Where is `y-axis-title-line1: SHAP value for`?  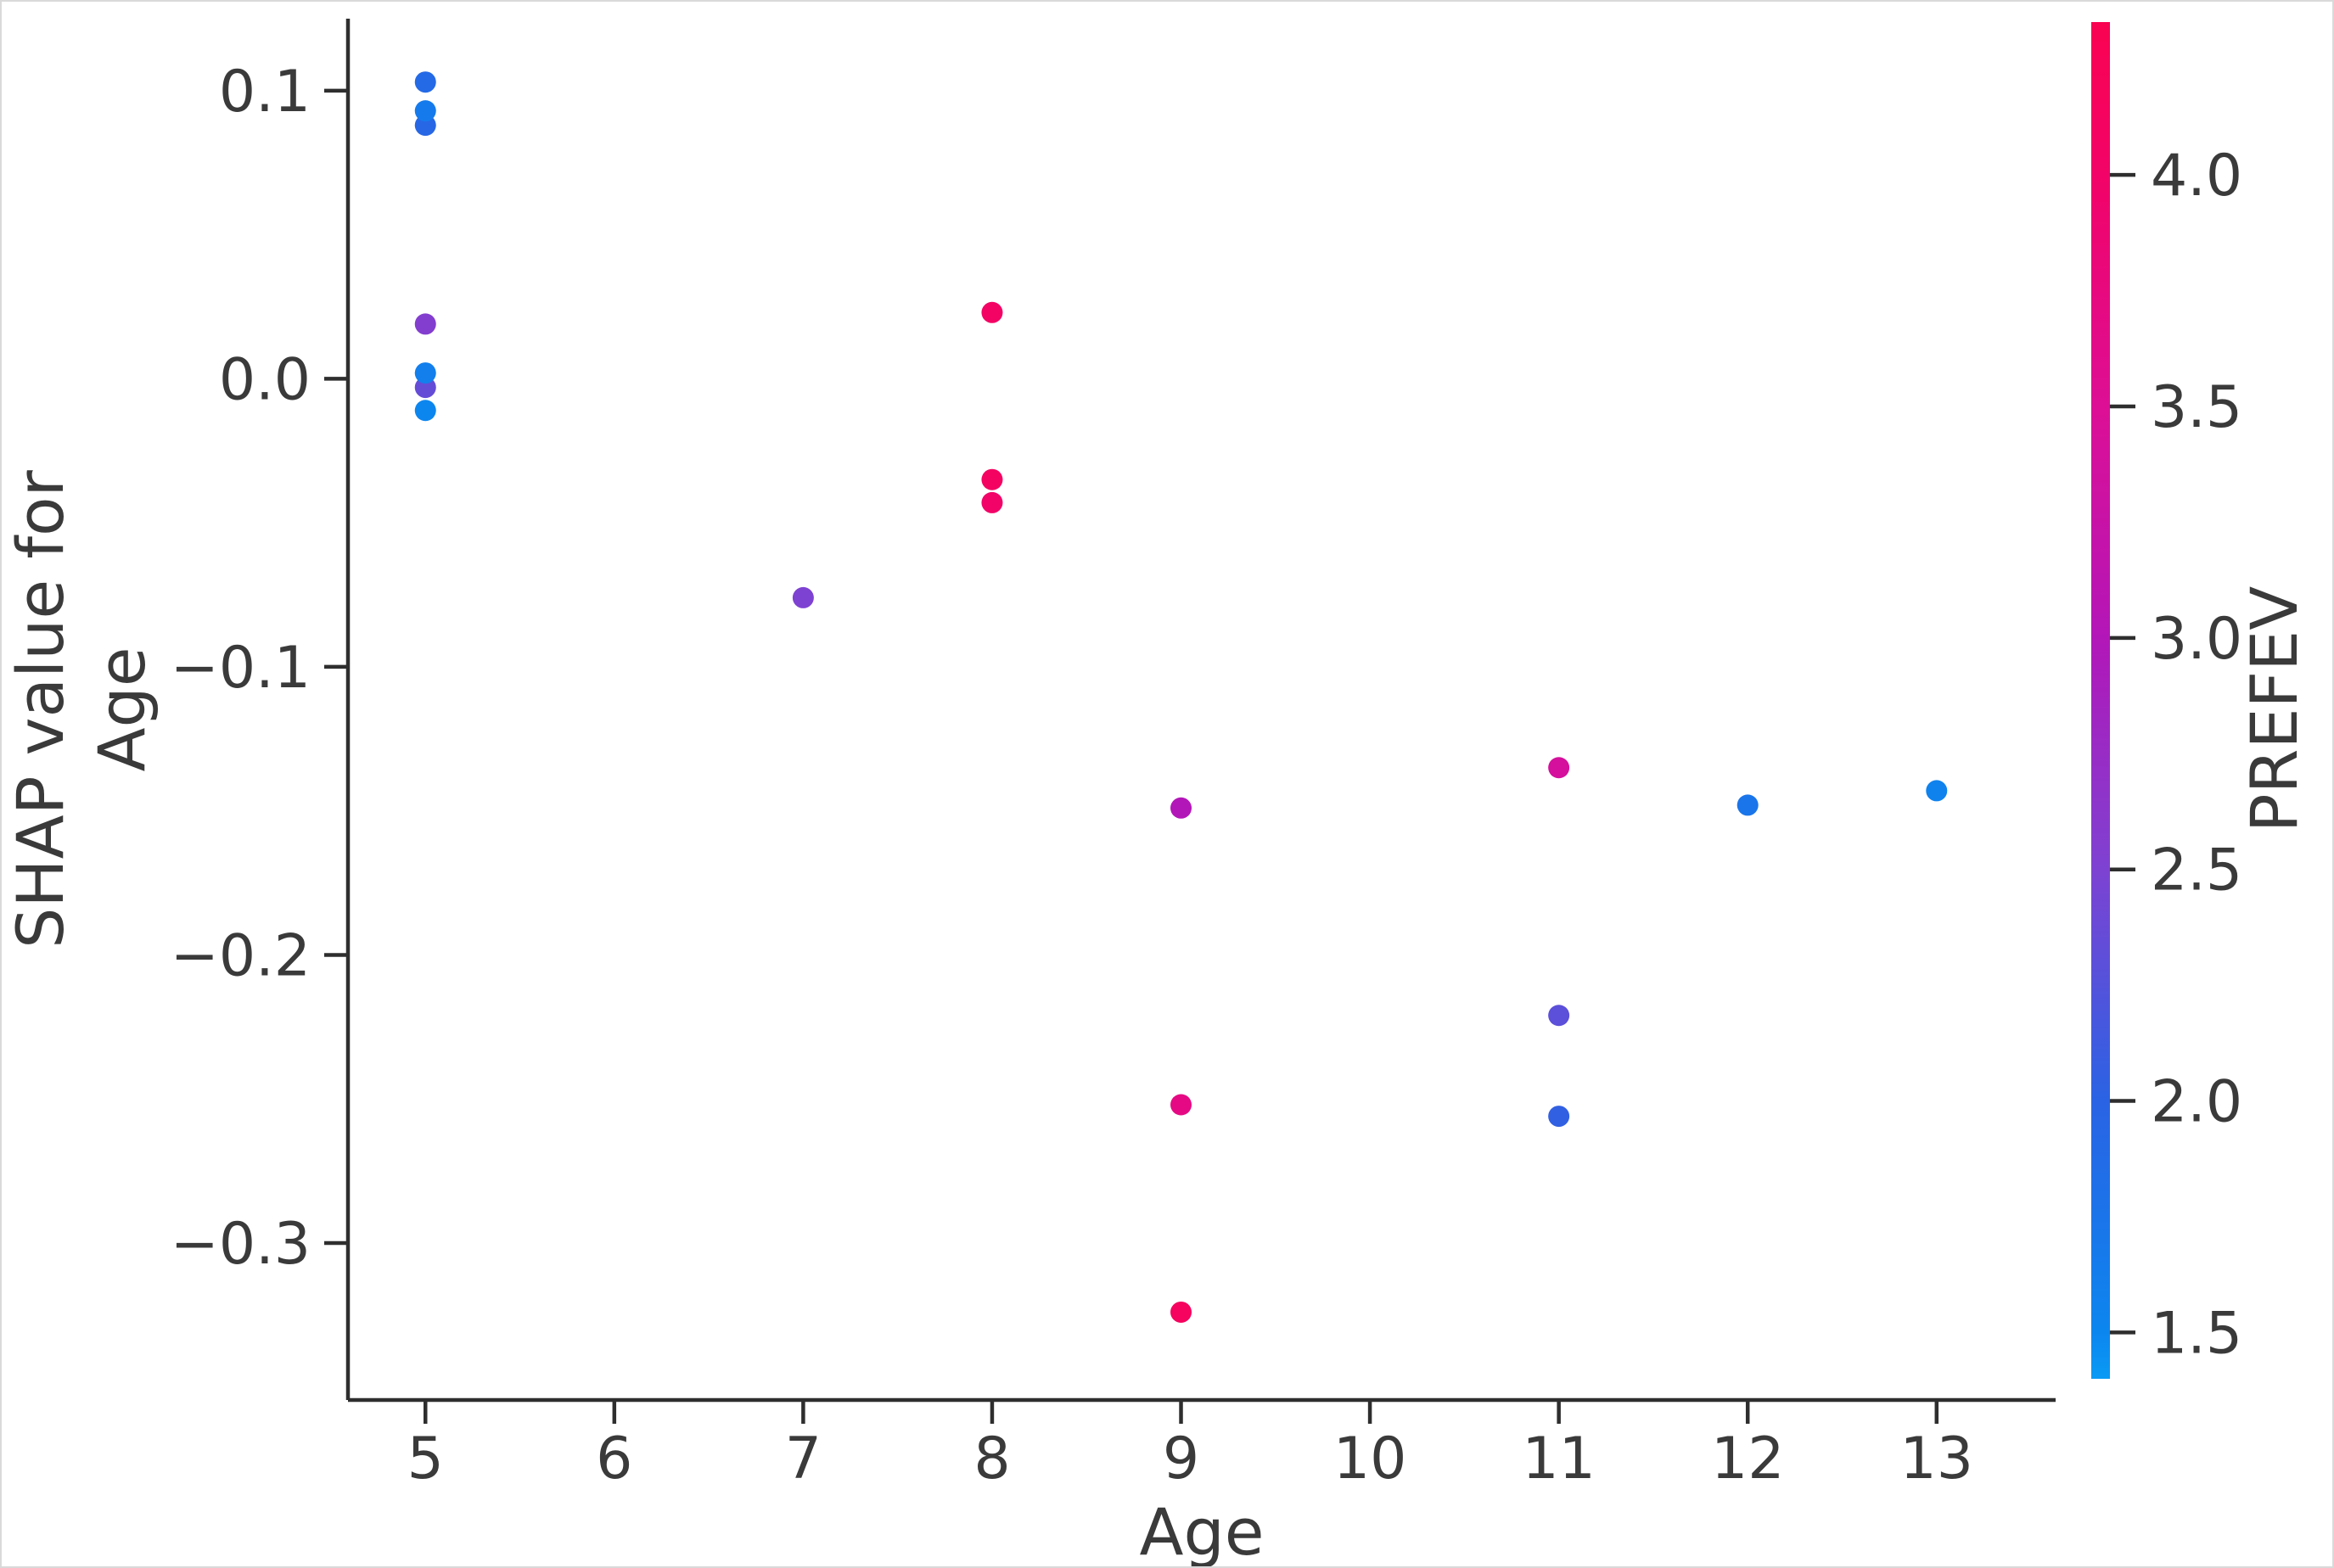 y-axis-title-line1: SHAP value for is located at coordinates (40, 708).